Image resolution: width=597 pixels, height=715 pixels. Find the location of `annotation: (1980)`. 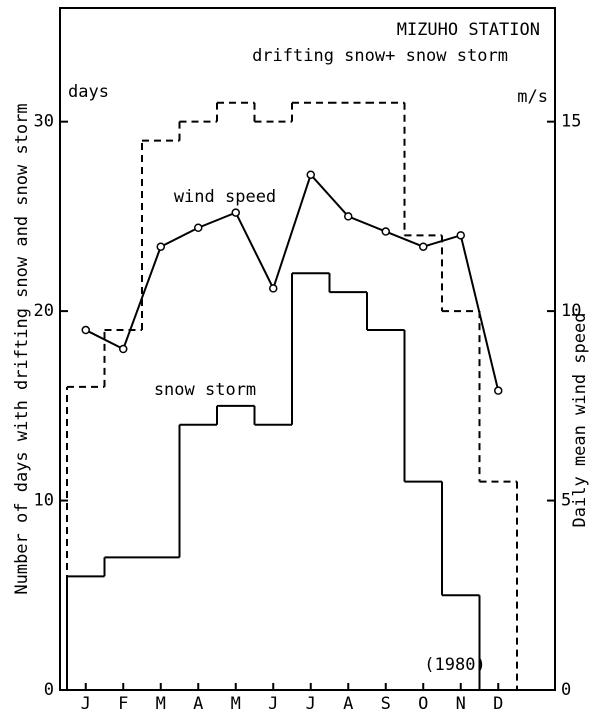

annotation: (1980) is located at coordinates (454, 665).